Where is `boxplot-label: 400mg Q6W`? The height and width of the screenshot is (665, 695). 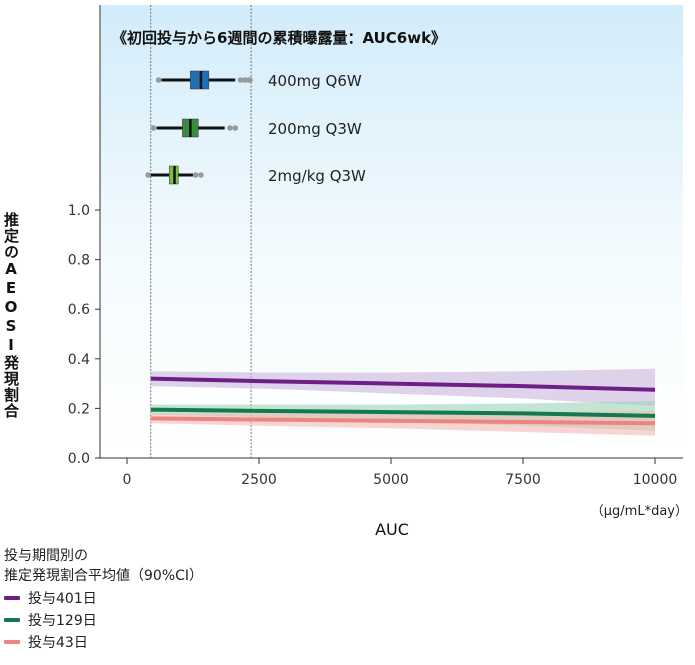
boxplot-label: 400mg Q6W is located at coordinates (315, 81).